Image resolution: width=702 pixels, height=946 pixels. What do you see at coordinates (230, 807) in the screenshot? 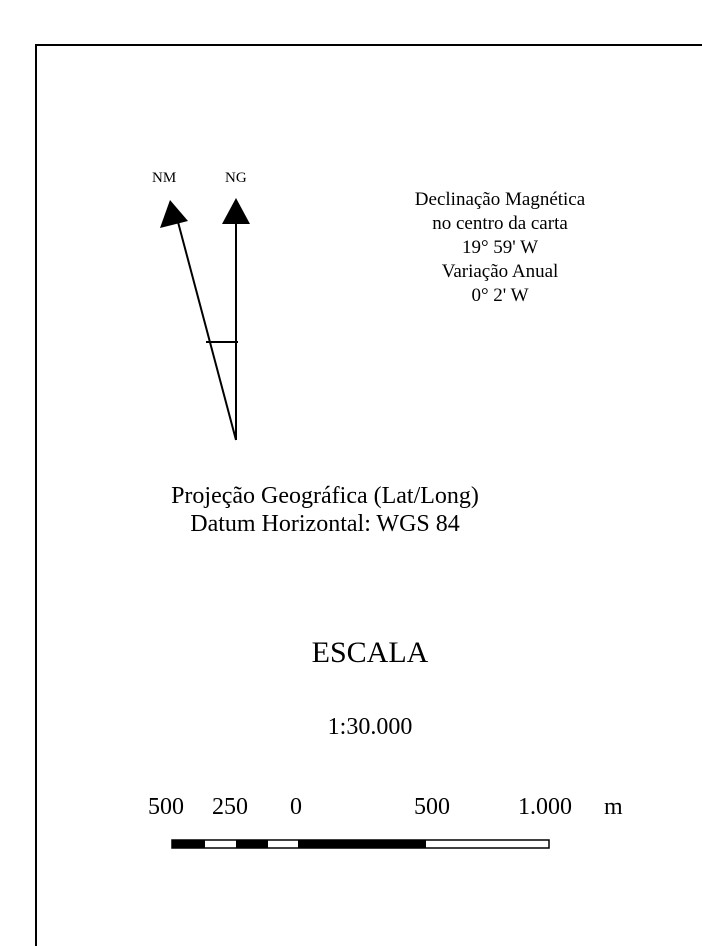
I see `scale-tick-label: 250` at bounding box center [230, 807].